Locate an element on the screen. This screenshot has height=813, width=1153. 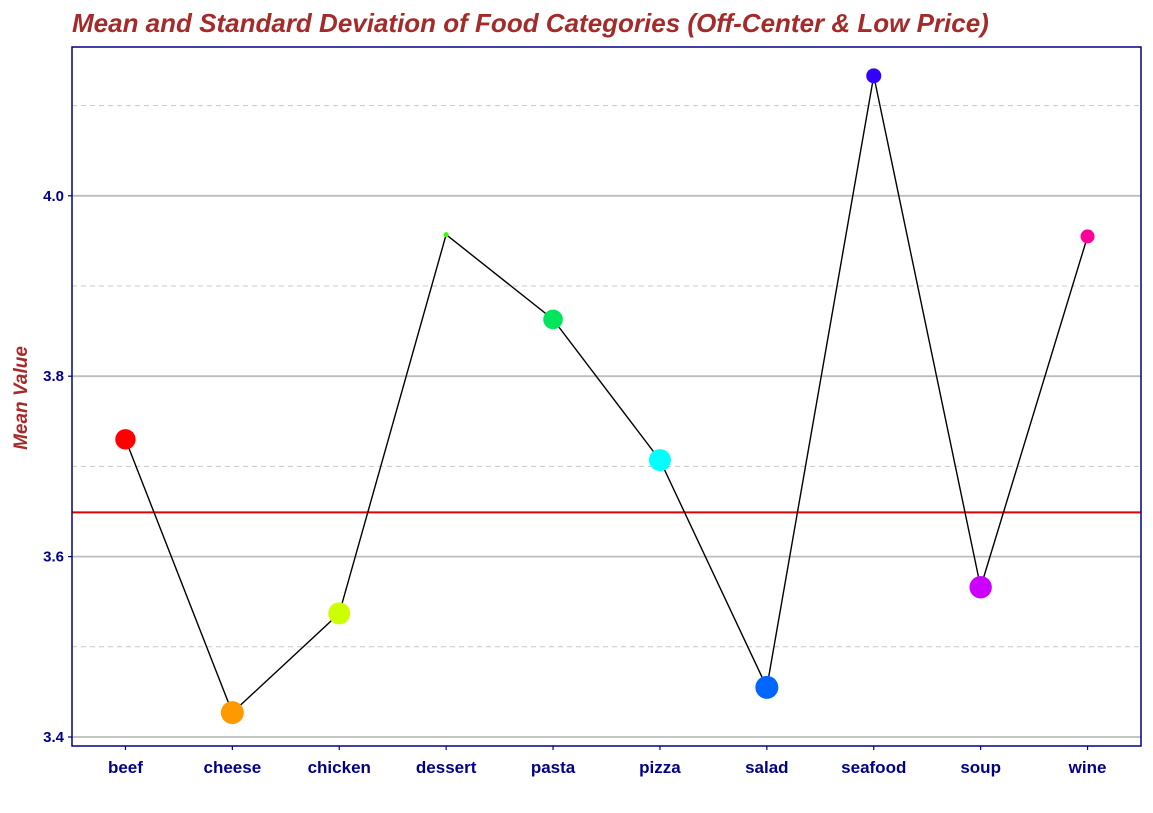
data-point-chicken is located at coordinates (339, 613).